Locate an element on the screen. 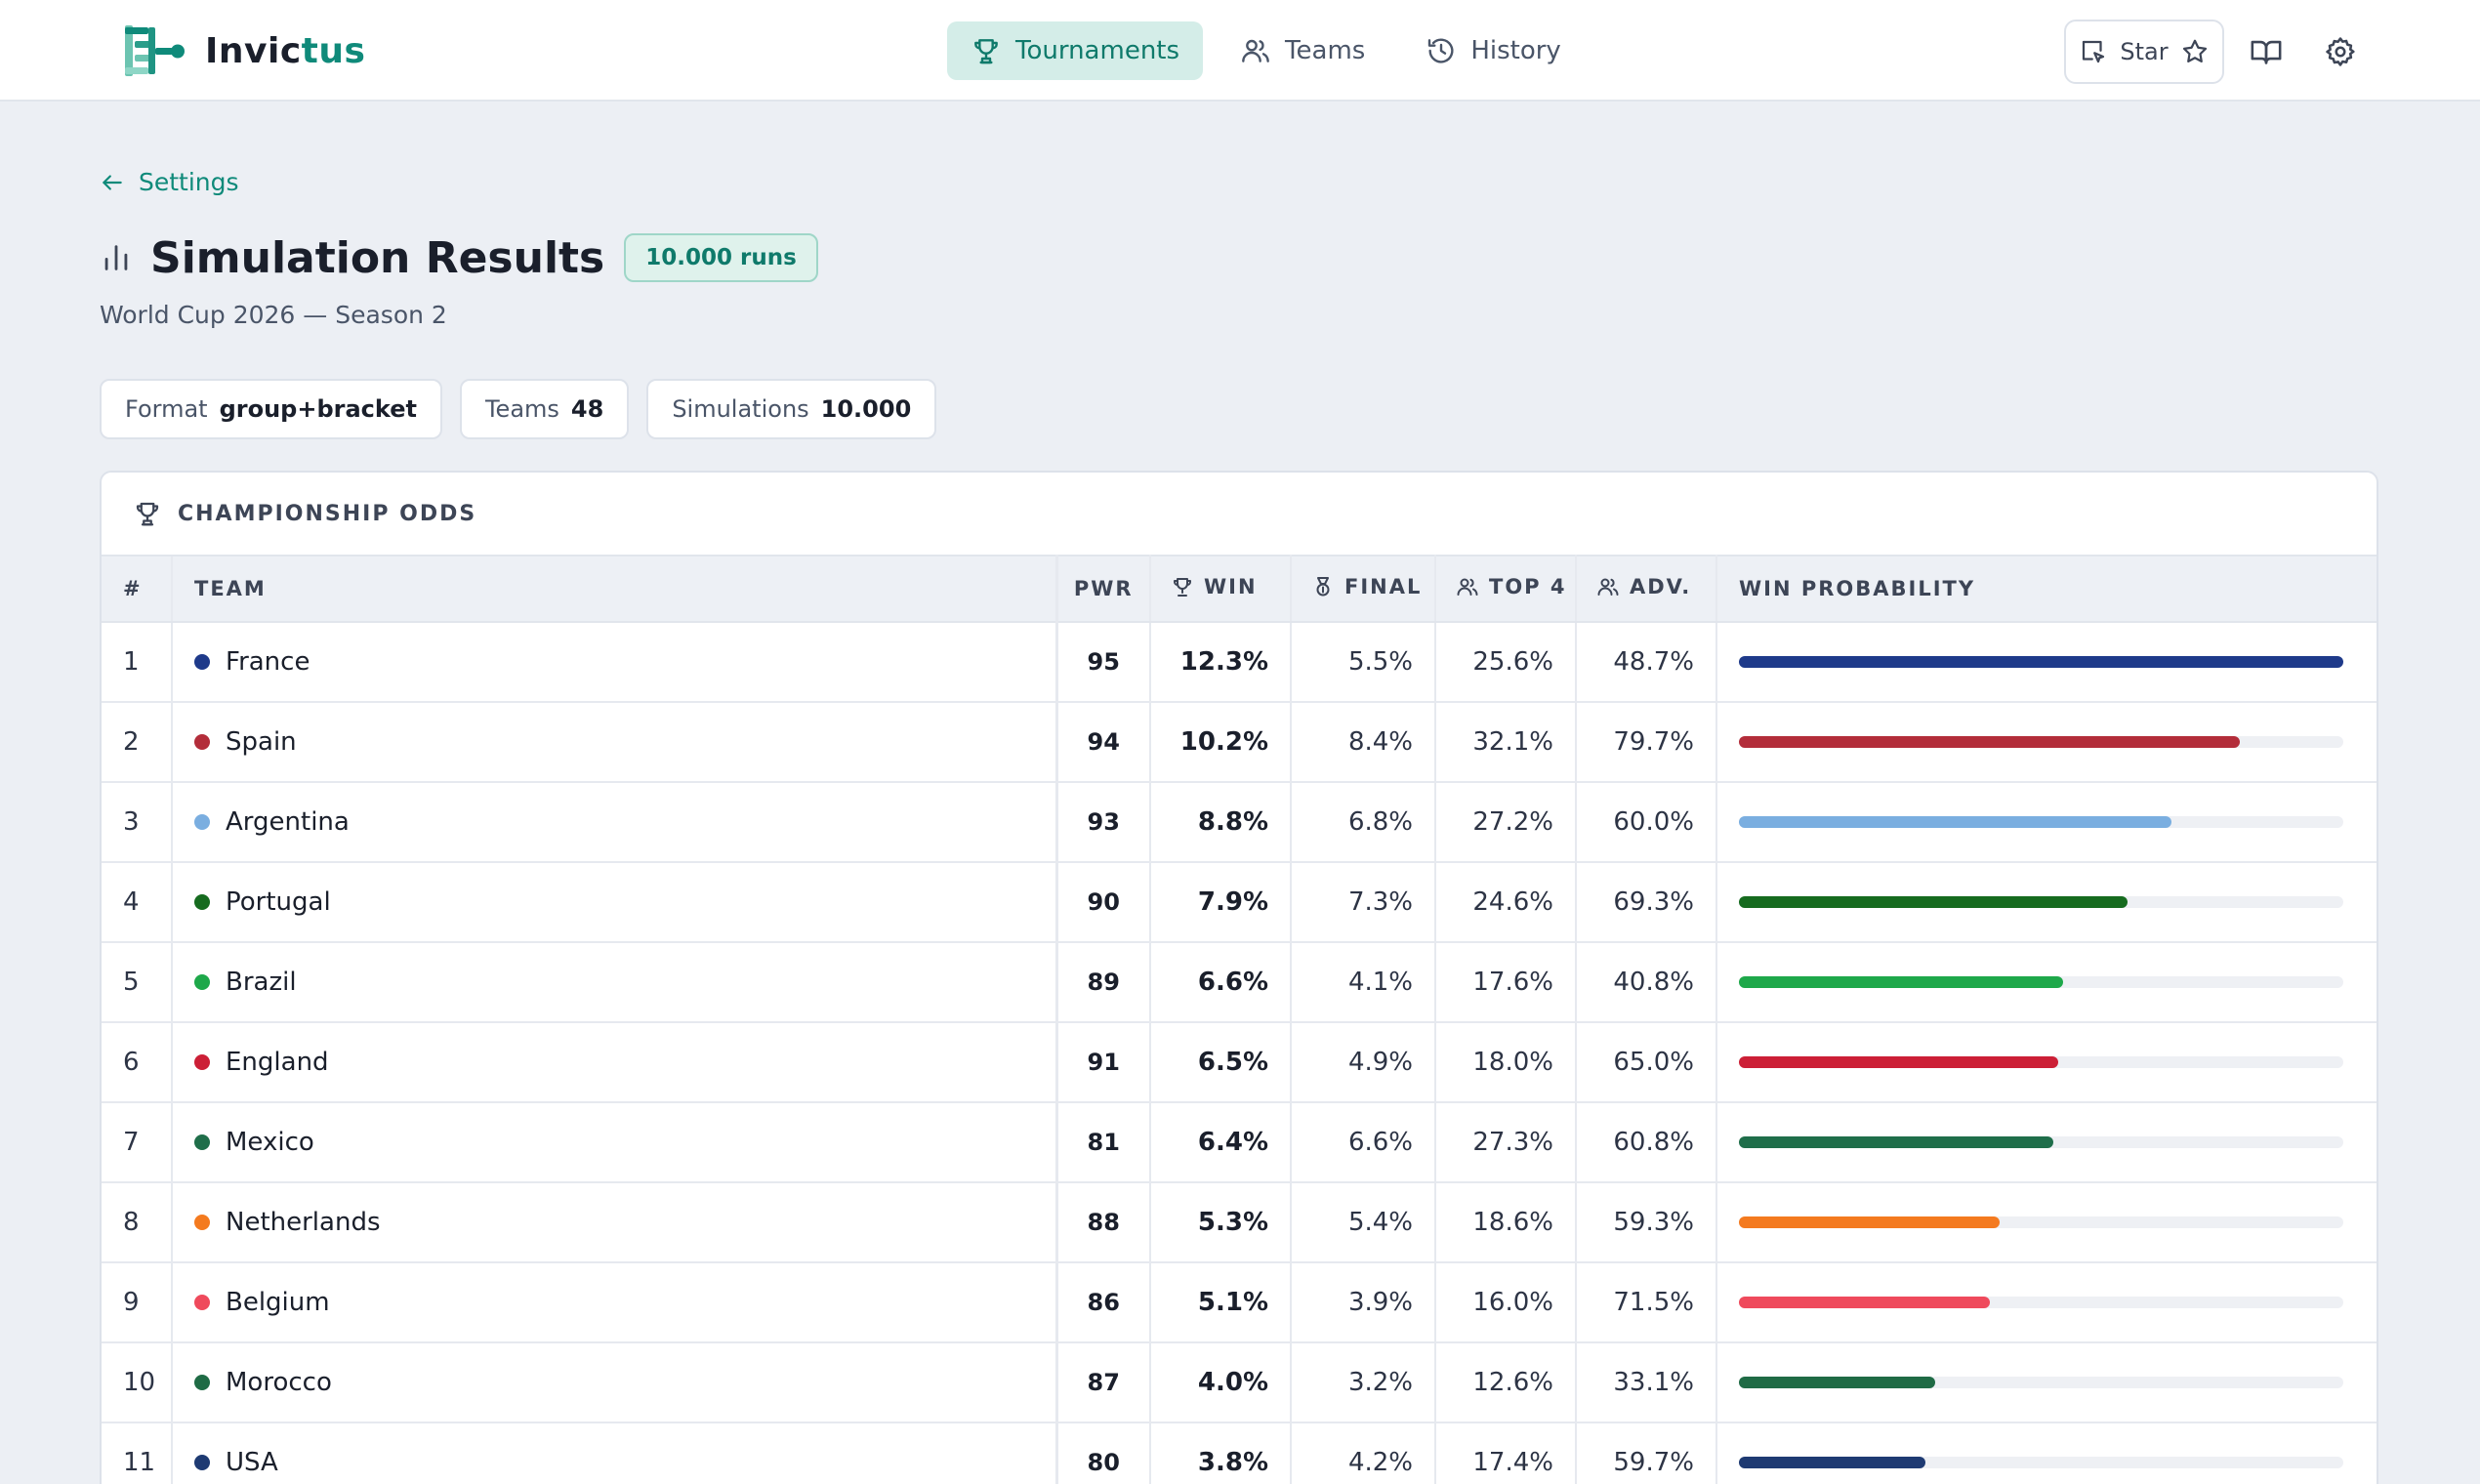  rank-cell: 2 is located at coordinates (137, 742).